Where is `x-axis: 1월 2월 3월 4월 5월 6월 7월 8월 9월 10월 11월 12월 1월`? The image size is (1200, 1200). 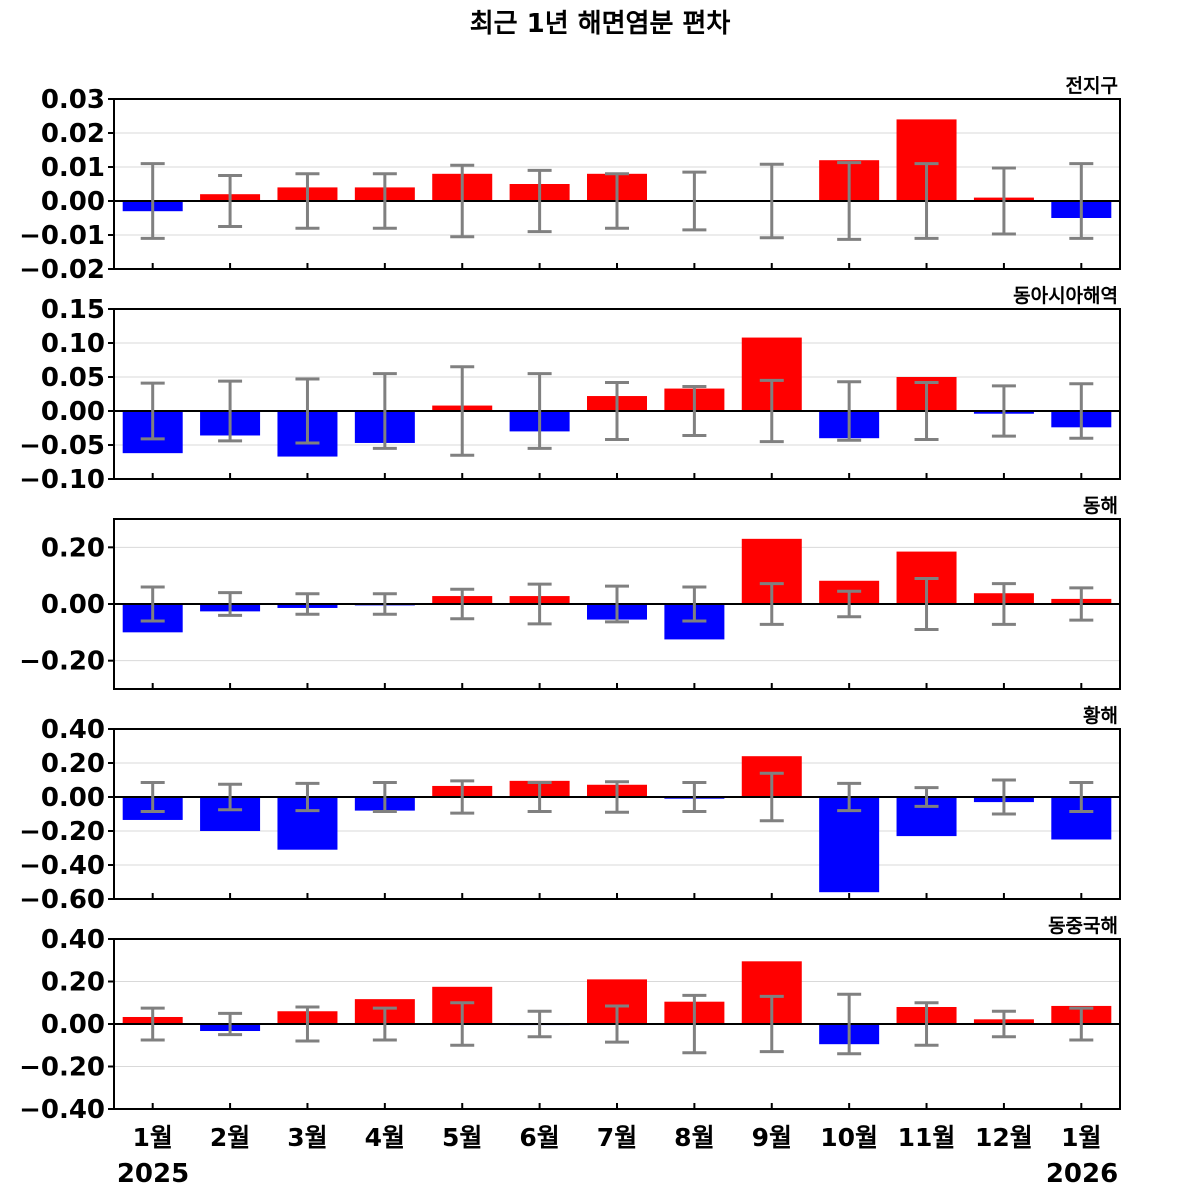
x-axis: 1월 2월 3월 4월 5월 6월 7월 8월 9월 10월 11월 12월 1월 is located at coordinates (616, 1137).